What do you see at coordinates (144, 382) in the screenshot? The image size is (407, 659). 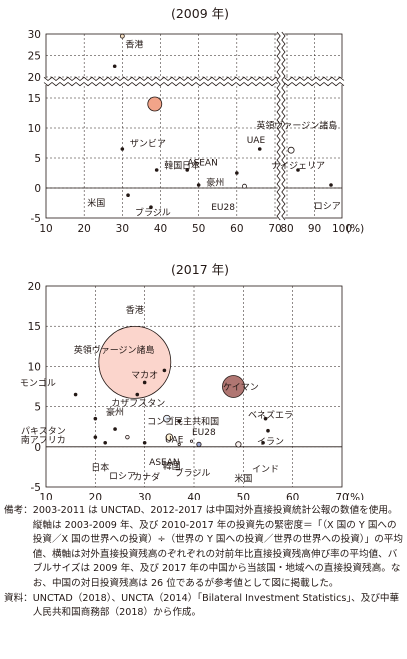 I see `chart-2017-point-マカオ` at bounding box center [144, 382].